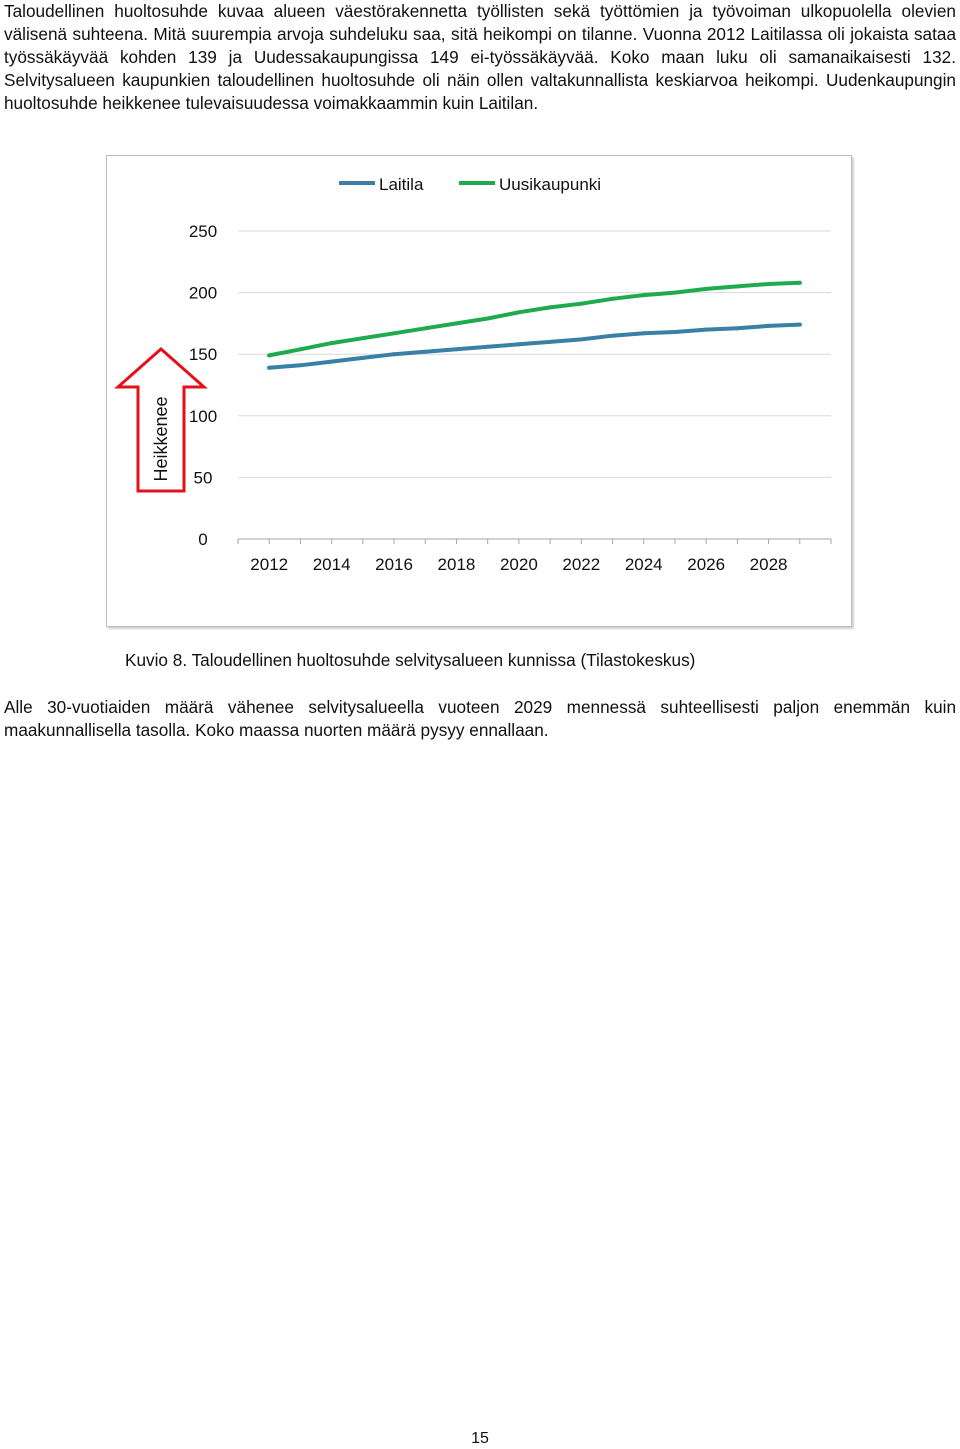 This screenshot has height=1449, width=960. Describe the element at coordinates (203, 231) in the screenshot. I see `y-tick-label: 250` at that location.